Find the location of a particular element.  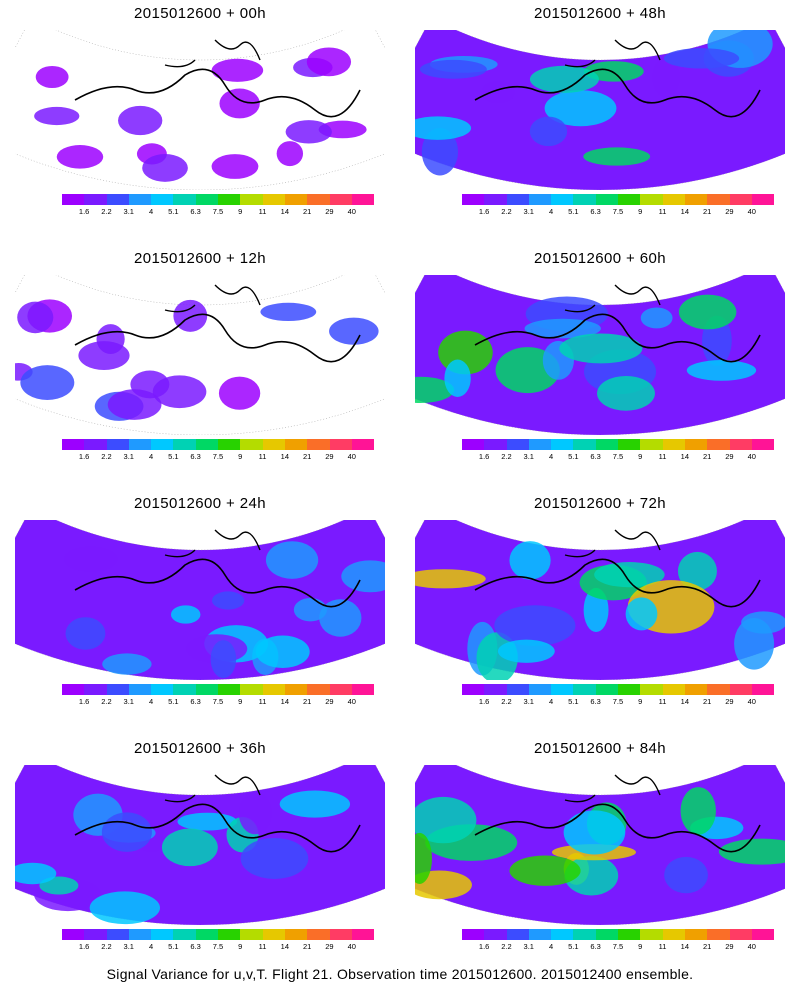

colorbar-tick-label: 1.6 is located at coordinates (484, 211).